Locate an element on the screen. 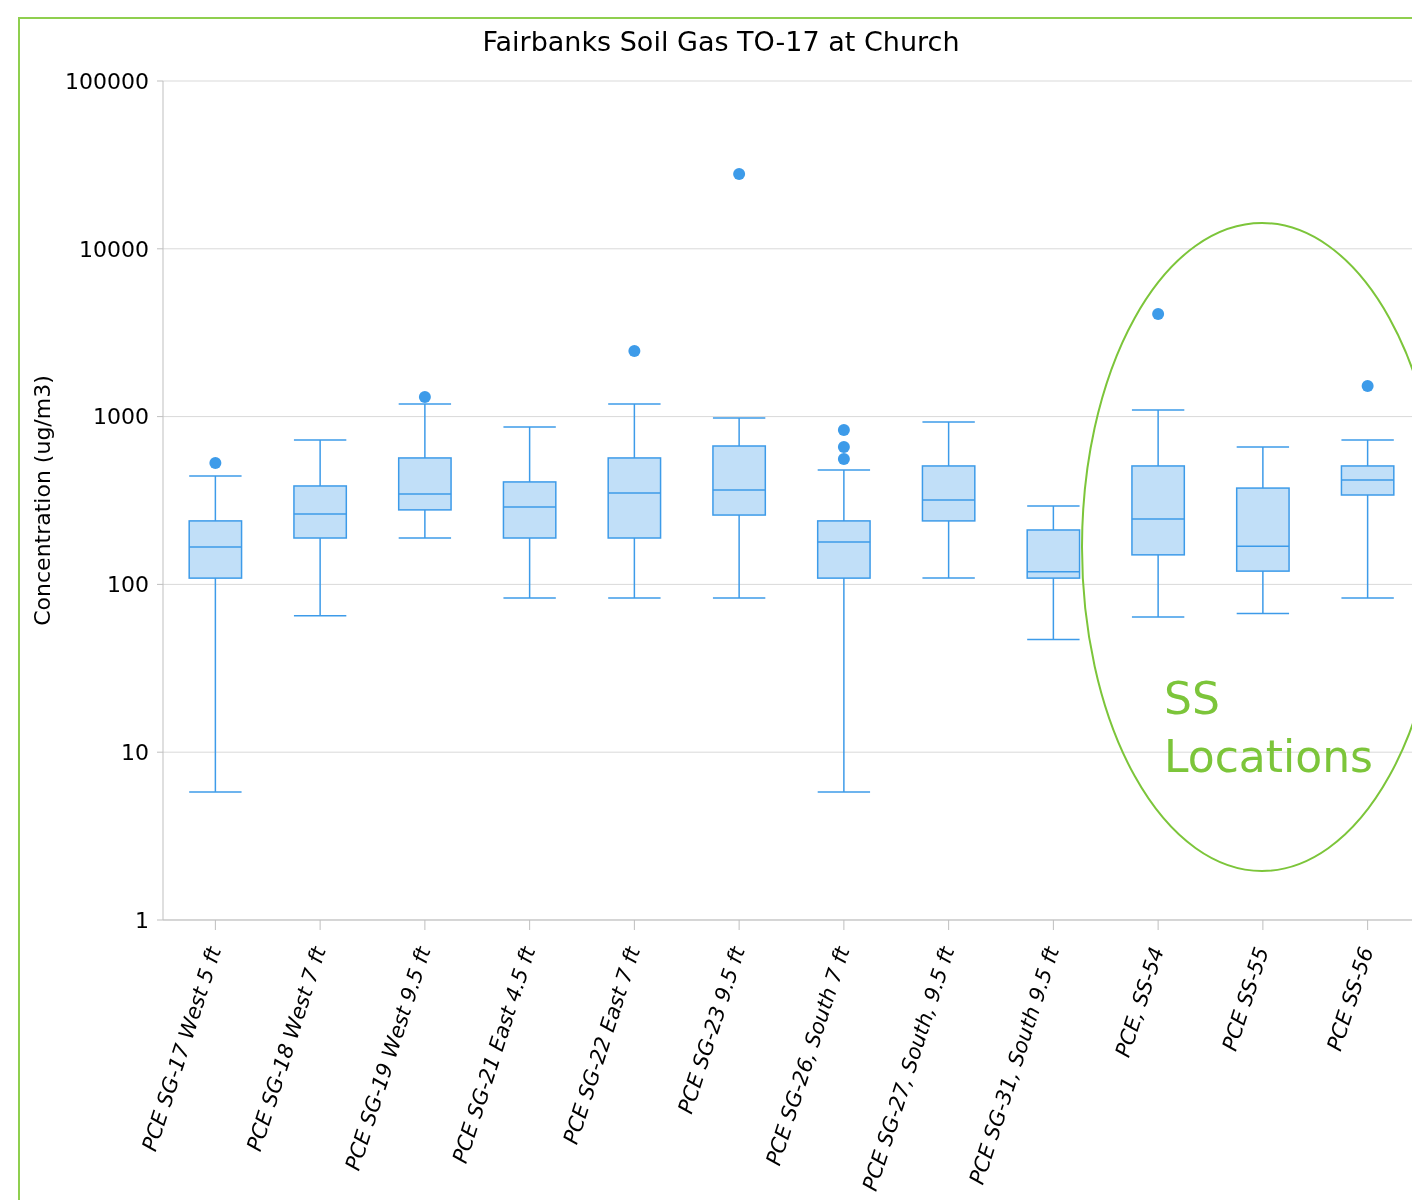  x-tick-label: PCE SG-22 East 7 ft is located at coordinates (602, 1045).